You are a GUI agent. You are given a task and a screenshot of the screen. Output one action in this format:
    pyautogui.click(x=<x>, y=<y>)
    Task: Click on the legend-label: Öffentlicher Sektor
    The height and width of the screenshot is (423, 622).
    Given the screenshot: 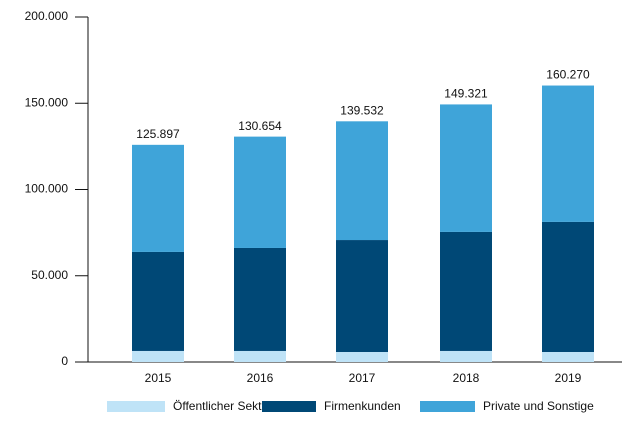 What is the action you would take?
    pyautogui.click(x=222, y=406)
    